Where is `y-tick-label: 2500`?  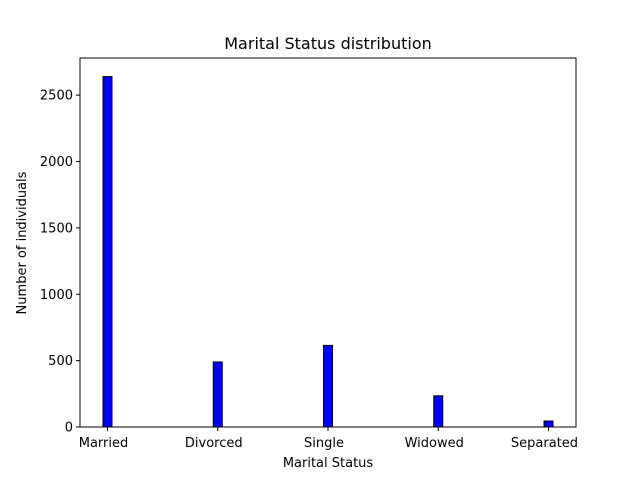
y-tick-label: 2500 is located at coordinates (56, 96).